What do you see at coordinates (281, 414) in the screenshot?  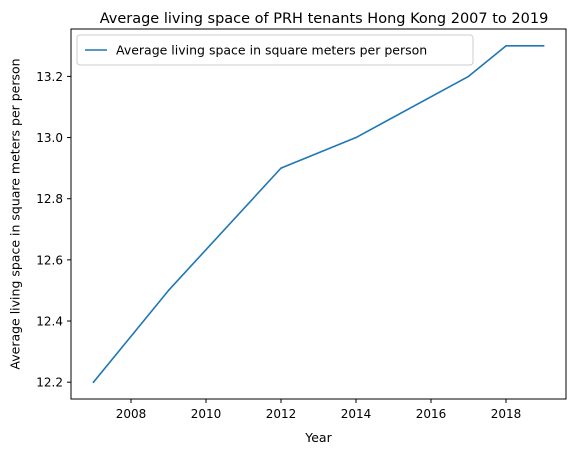 I see `x-tick-label: 2012` at bounding box center [281, 414].